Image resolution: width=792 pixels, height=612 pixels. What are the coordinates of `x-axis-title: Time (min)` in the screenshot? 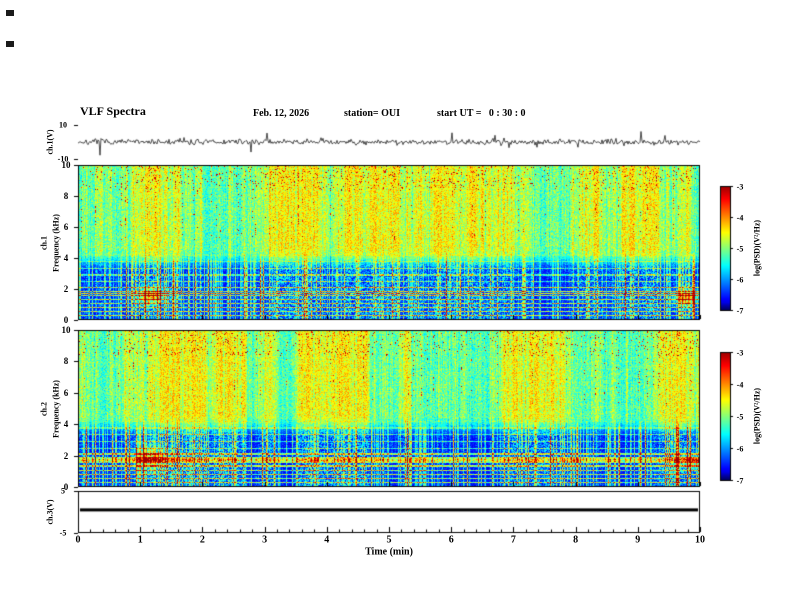 It's located at (389, 552).